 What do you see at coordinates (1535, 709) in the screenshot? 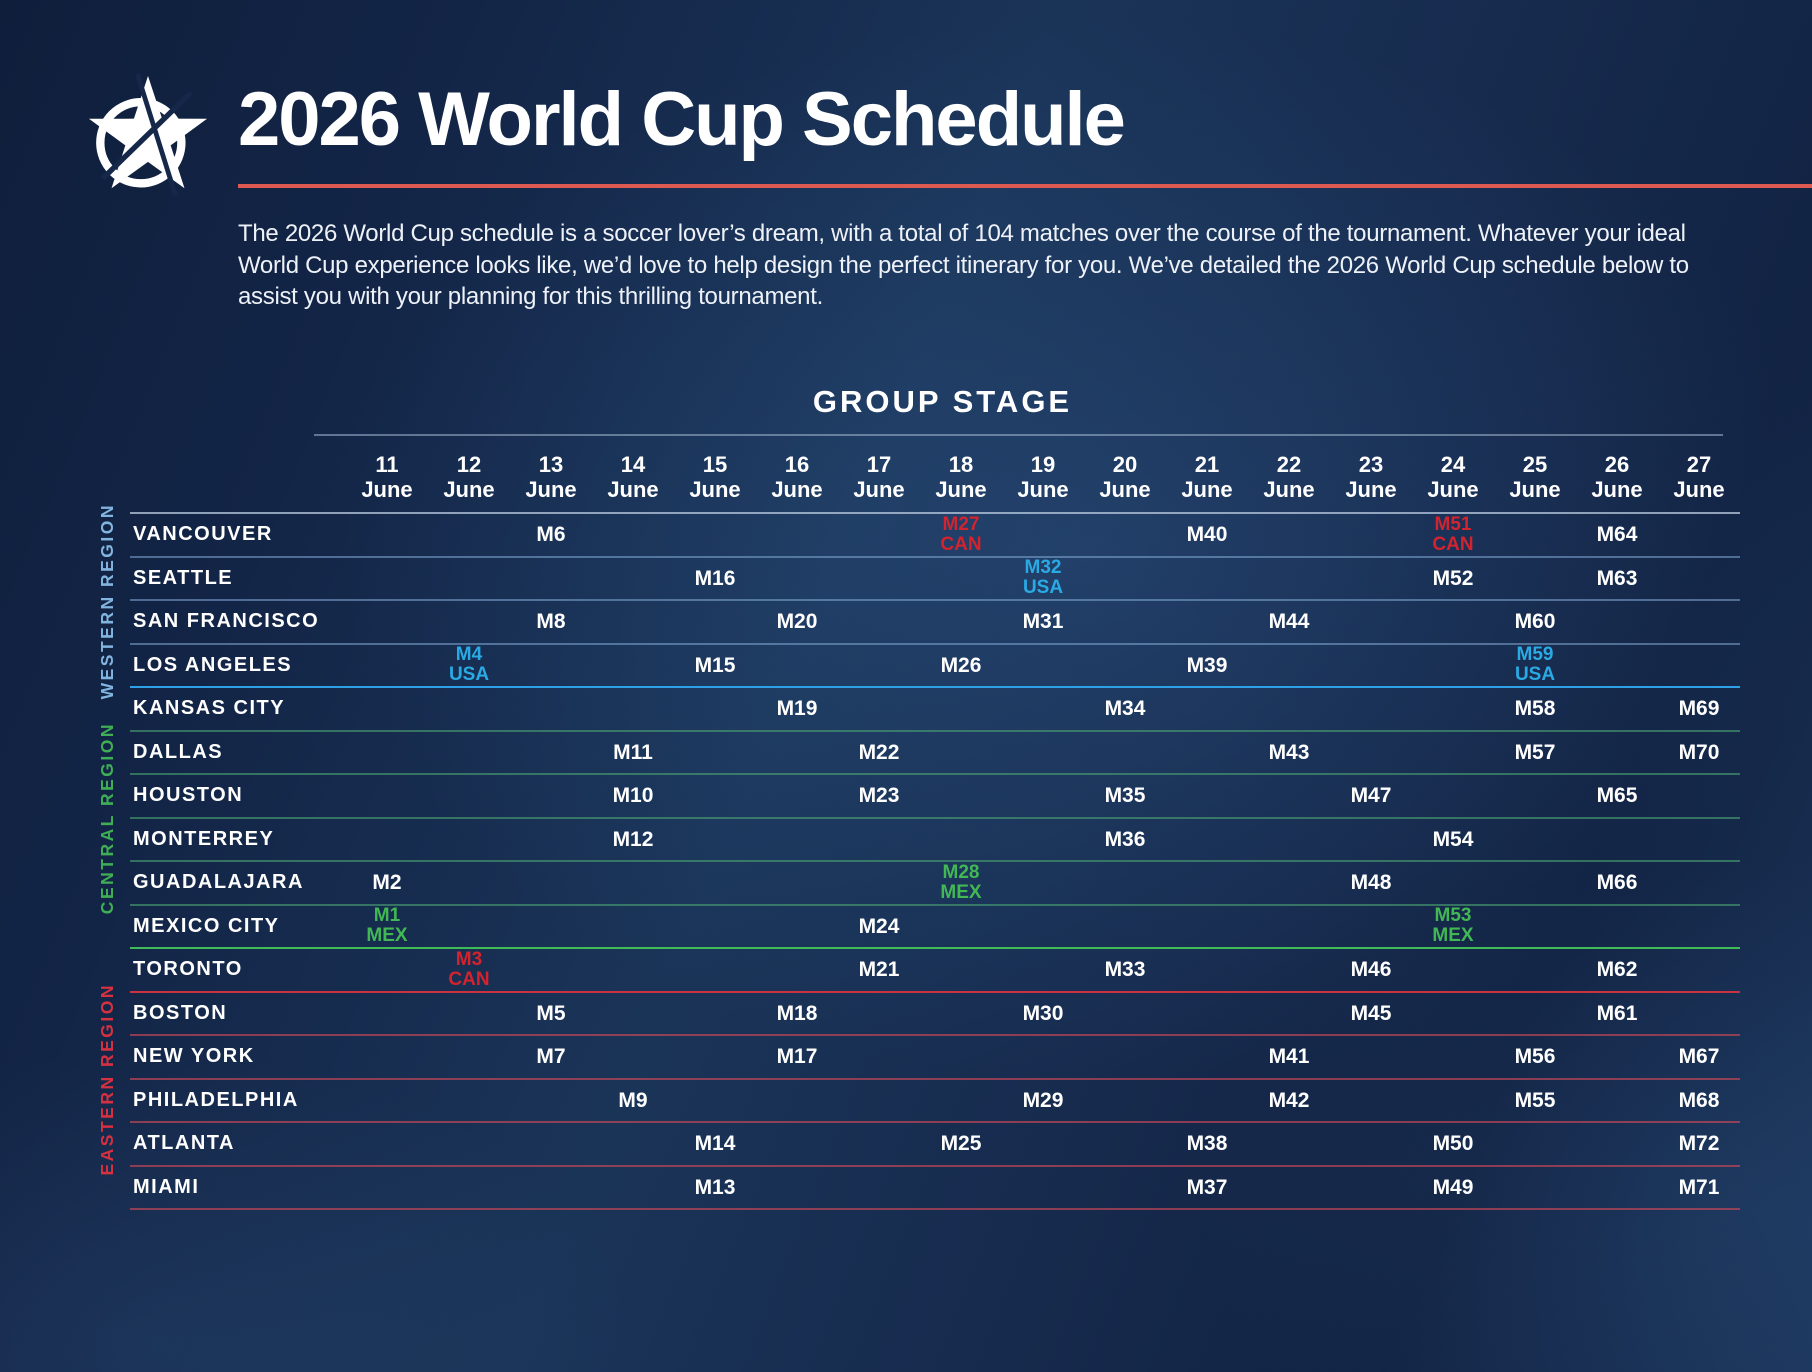
I see `match-number: M58` at bounding box center [1535, 709].